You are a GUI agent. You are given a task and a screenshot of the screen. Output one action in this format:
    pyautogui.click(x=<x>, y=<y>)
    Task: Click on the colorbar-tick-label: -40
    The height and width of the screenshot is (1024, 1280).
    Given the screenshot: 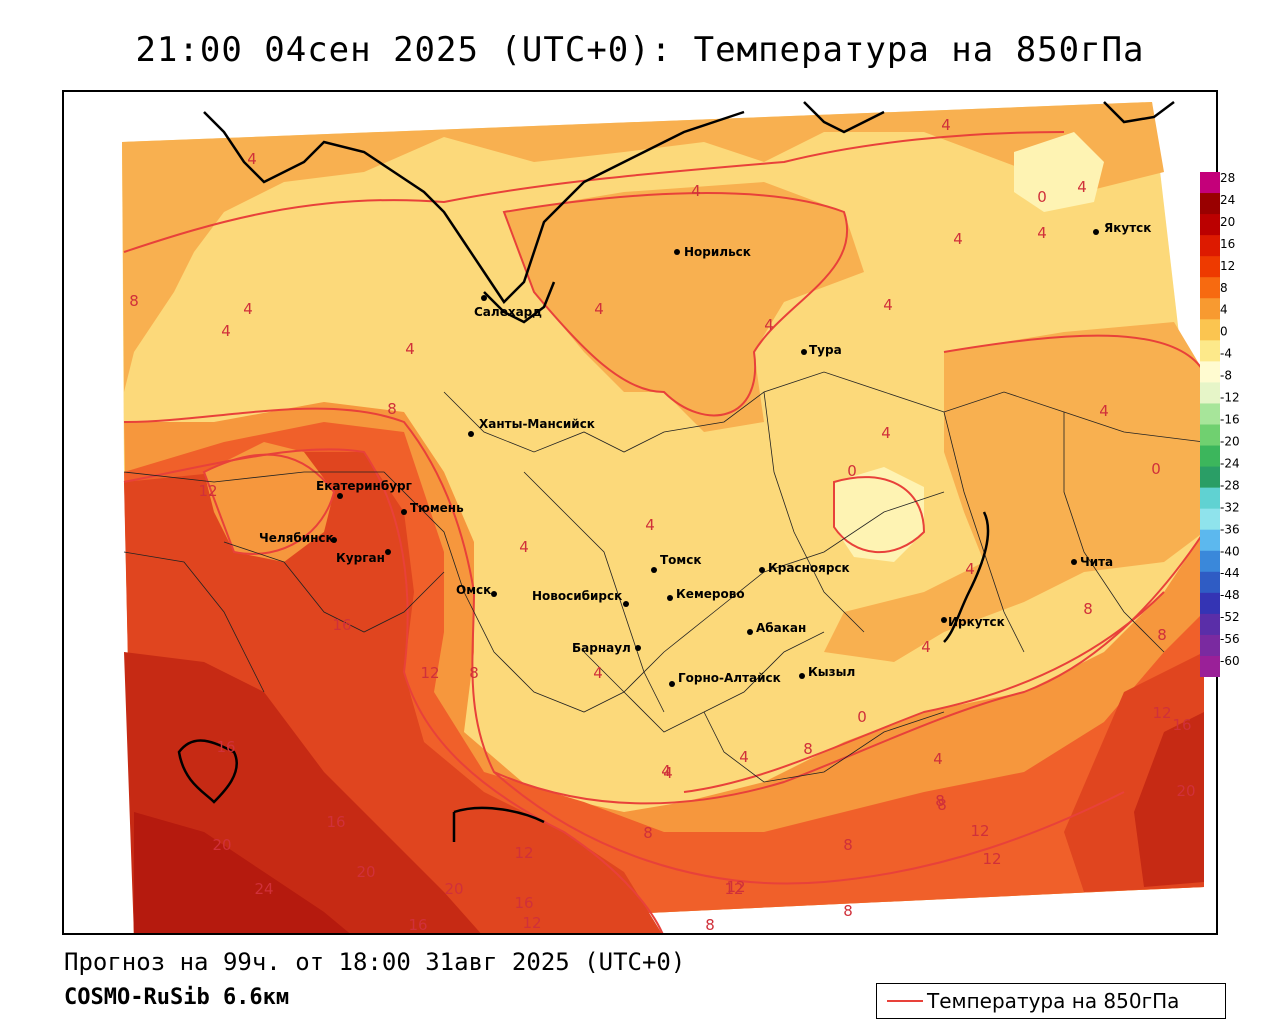 What is the action you would take?
    pyautogui.click(x=1230, y=551)
    